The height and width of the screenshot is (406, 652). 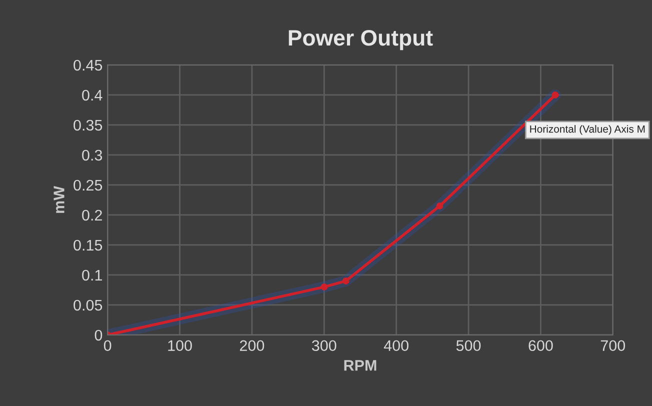 I want to click on y-axis-title: mW, so click(x=59, y=199).